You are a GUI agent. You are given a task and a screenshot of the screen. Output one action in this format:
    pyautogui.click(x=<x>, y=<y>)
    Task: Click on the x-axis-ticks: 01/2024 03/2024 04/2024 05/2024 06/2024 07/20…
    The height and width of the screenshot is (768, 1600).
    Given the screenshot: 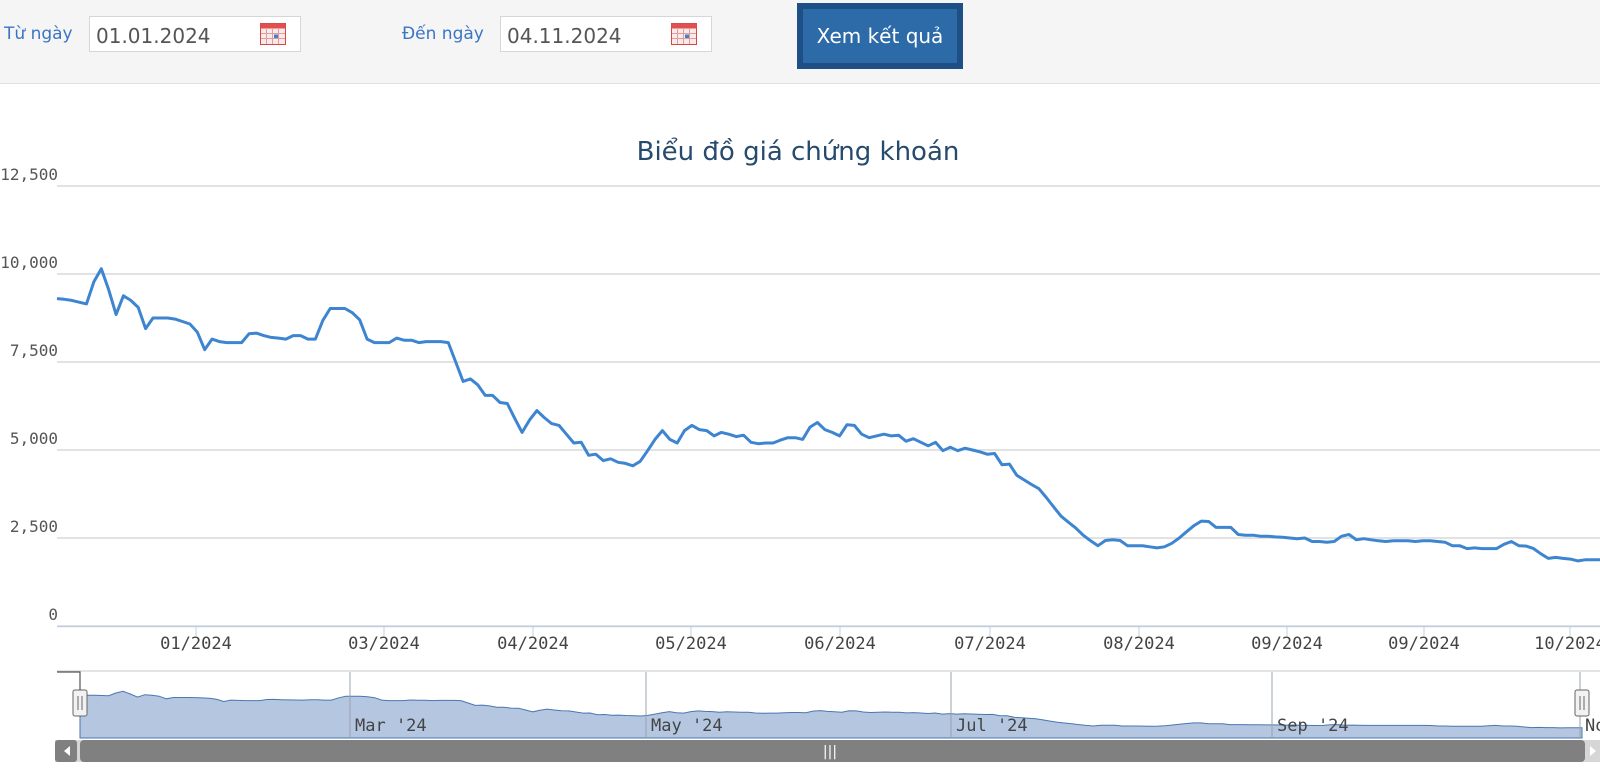 What is the action you would take?
    pyautogui.click(x=880, y=640)
    